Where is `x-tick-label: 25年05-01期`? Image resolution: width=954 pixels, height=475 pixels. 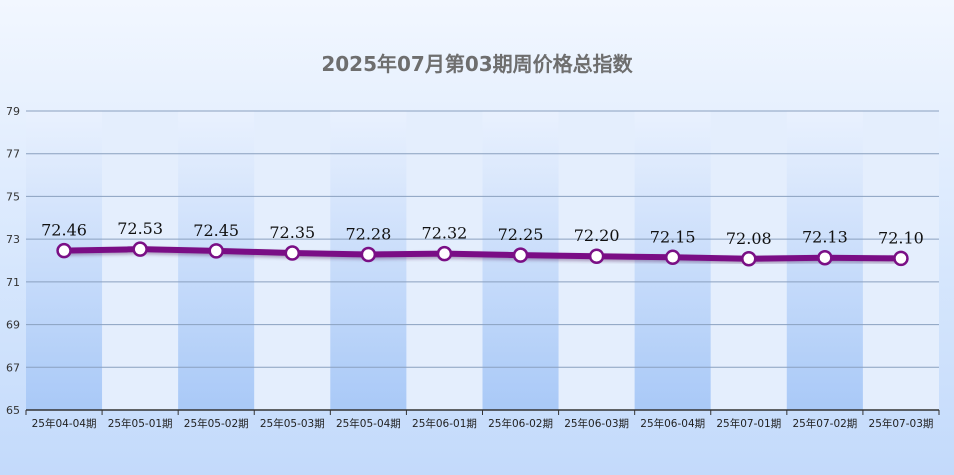
x-tick-label: 25年05-01期 is located at coordinates (140, 423).